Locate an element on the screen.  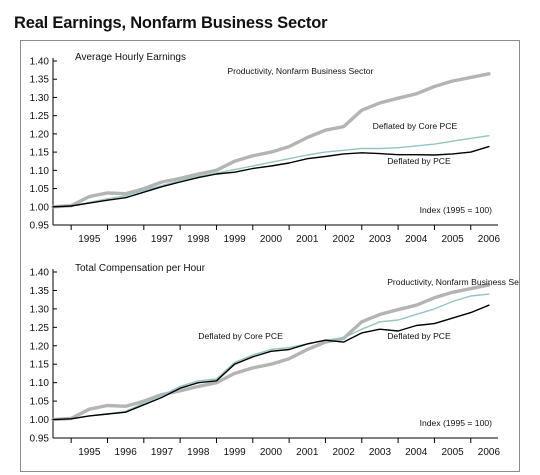
page-title: Real Earnings, Nonfarm Business Sector is located at coordinates (171, 23).